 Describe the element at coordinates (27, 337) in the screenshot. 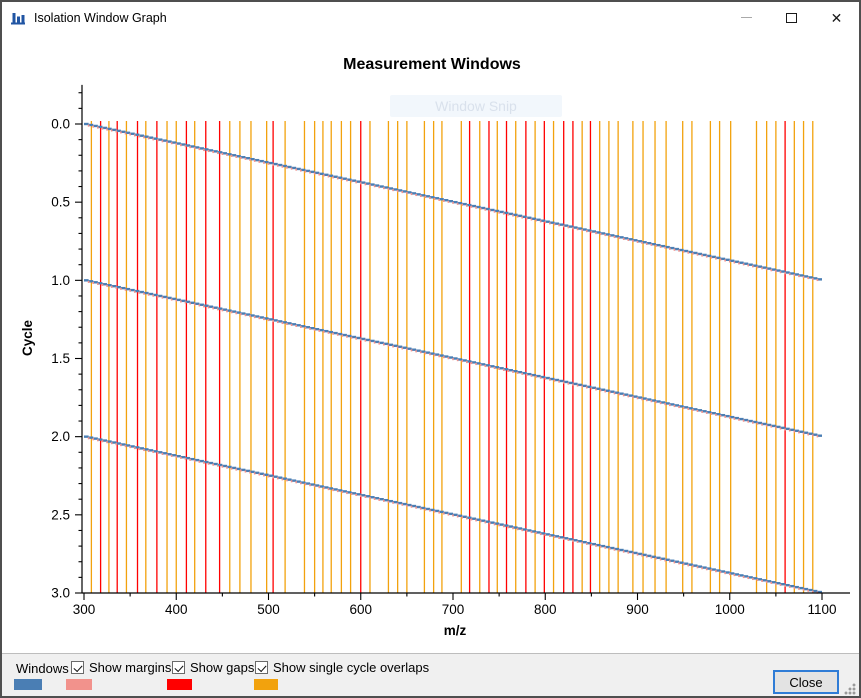

I see `svg-text: Cycle` at that location.